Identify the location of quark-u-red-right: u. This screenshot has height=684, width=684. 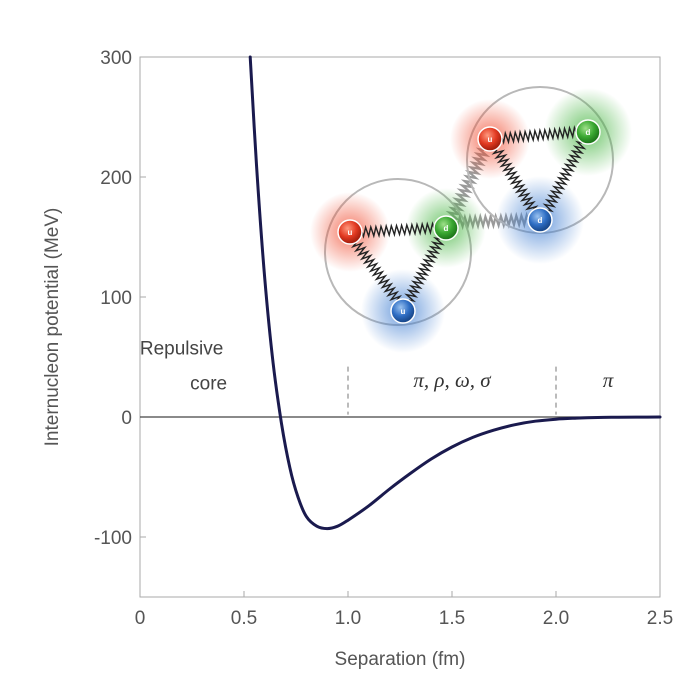
(490, 139).